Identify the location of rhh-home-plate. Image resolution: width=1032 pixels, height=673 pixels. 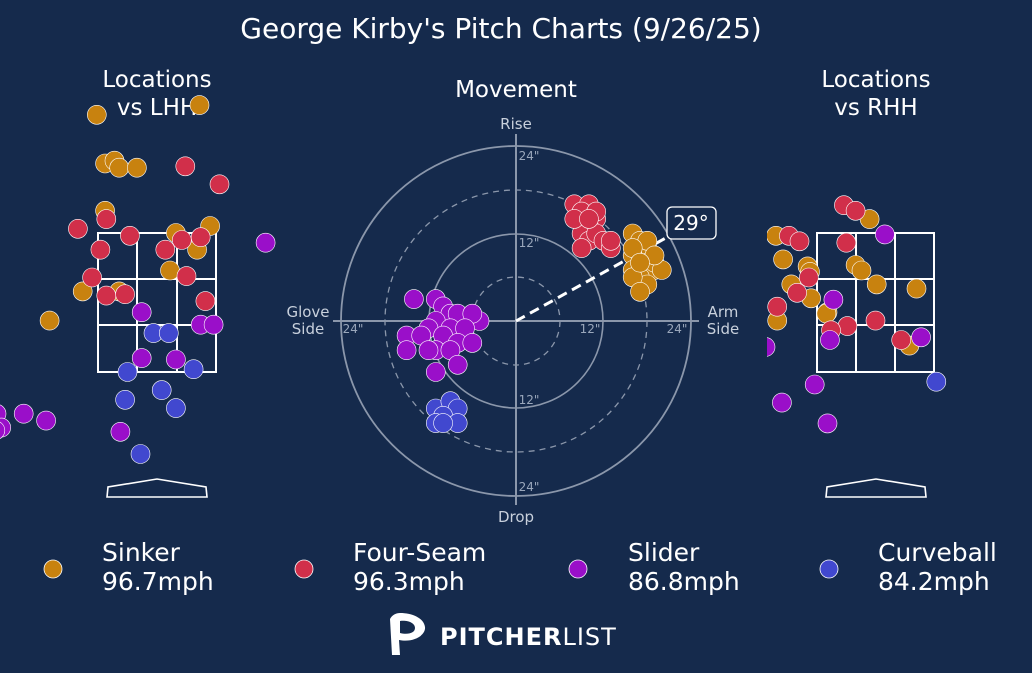
(876, 488).